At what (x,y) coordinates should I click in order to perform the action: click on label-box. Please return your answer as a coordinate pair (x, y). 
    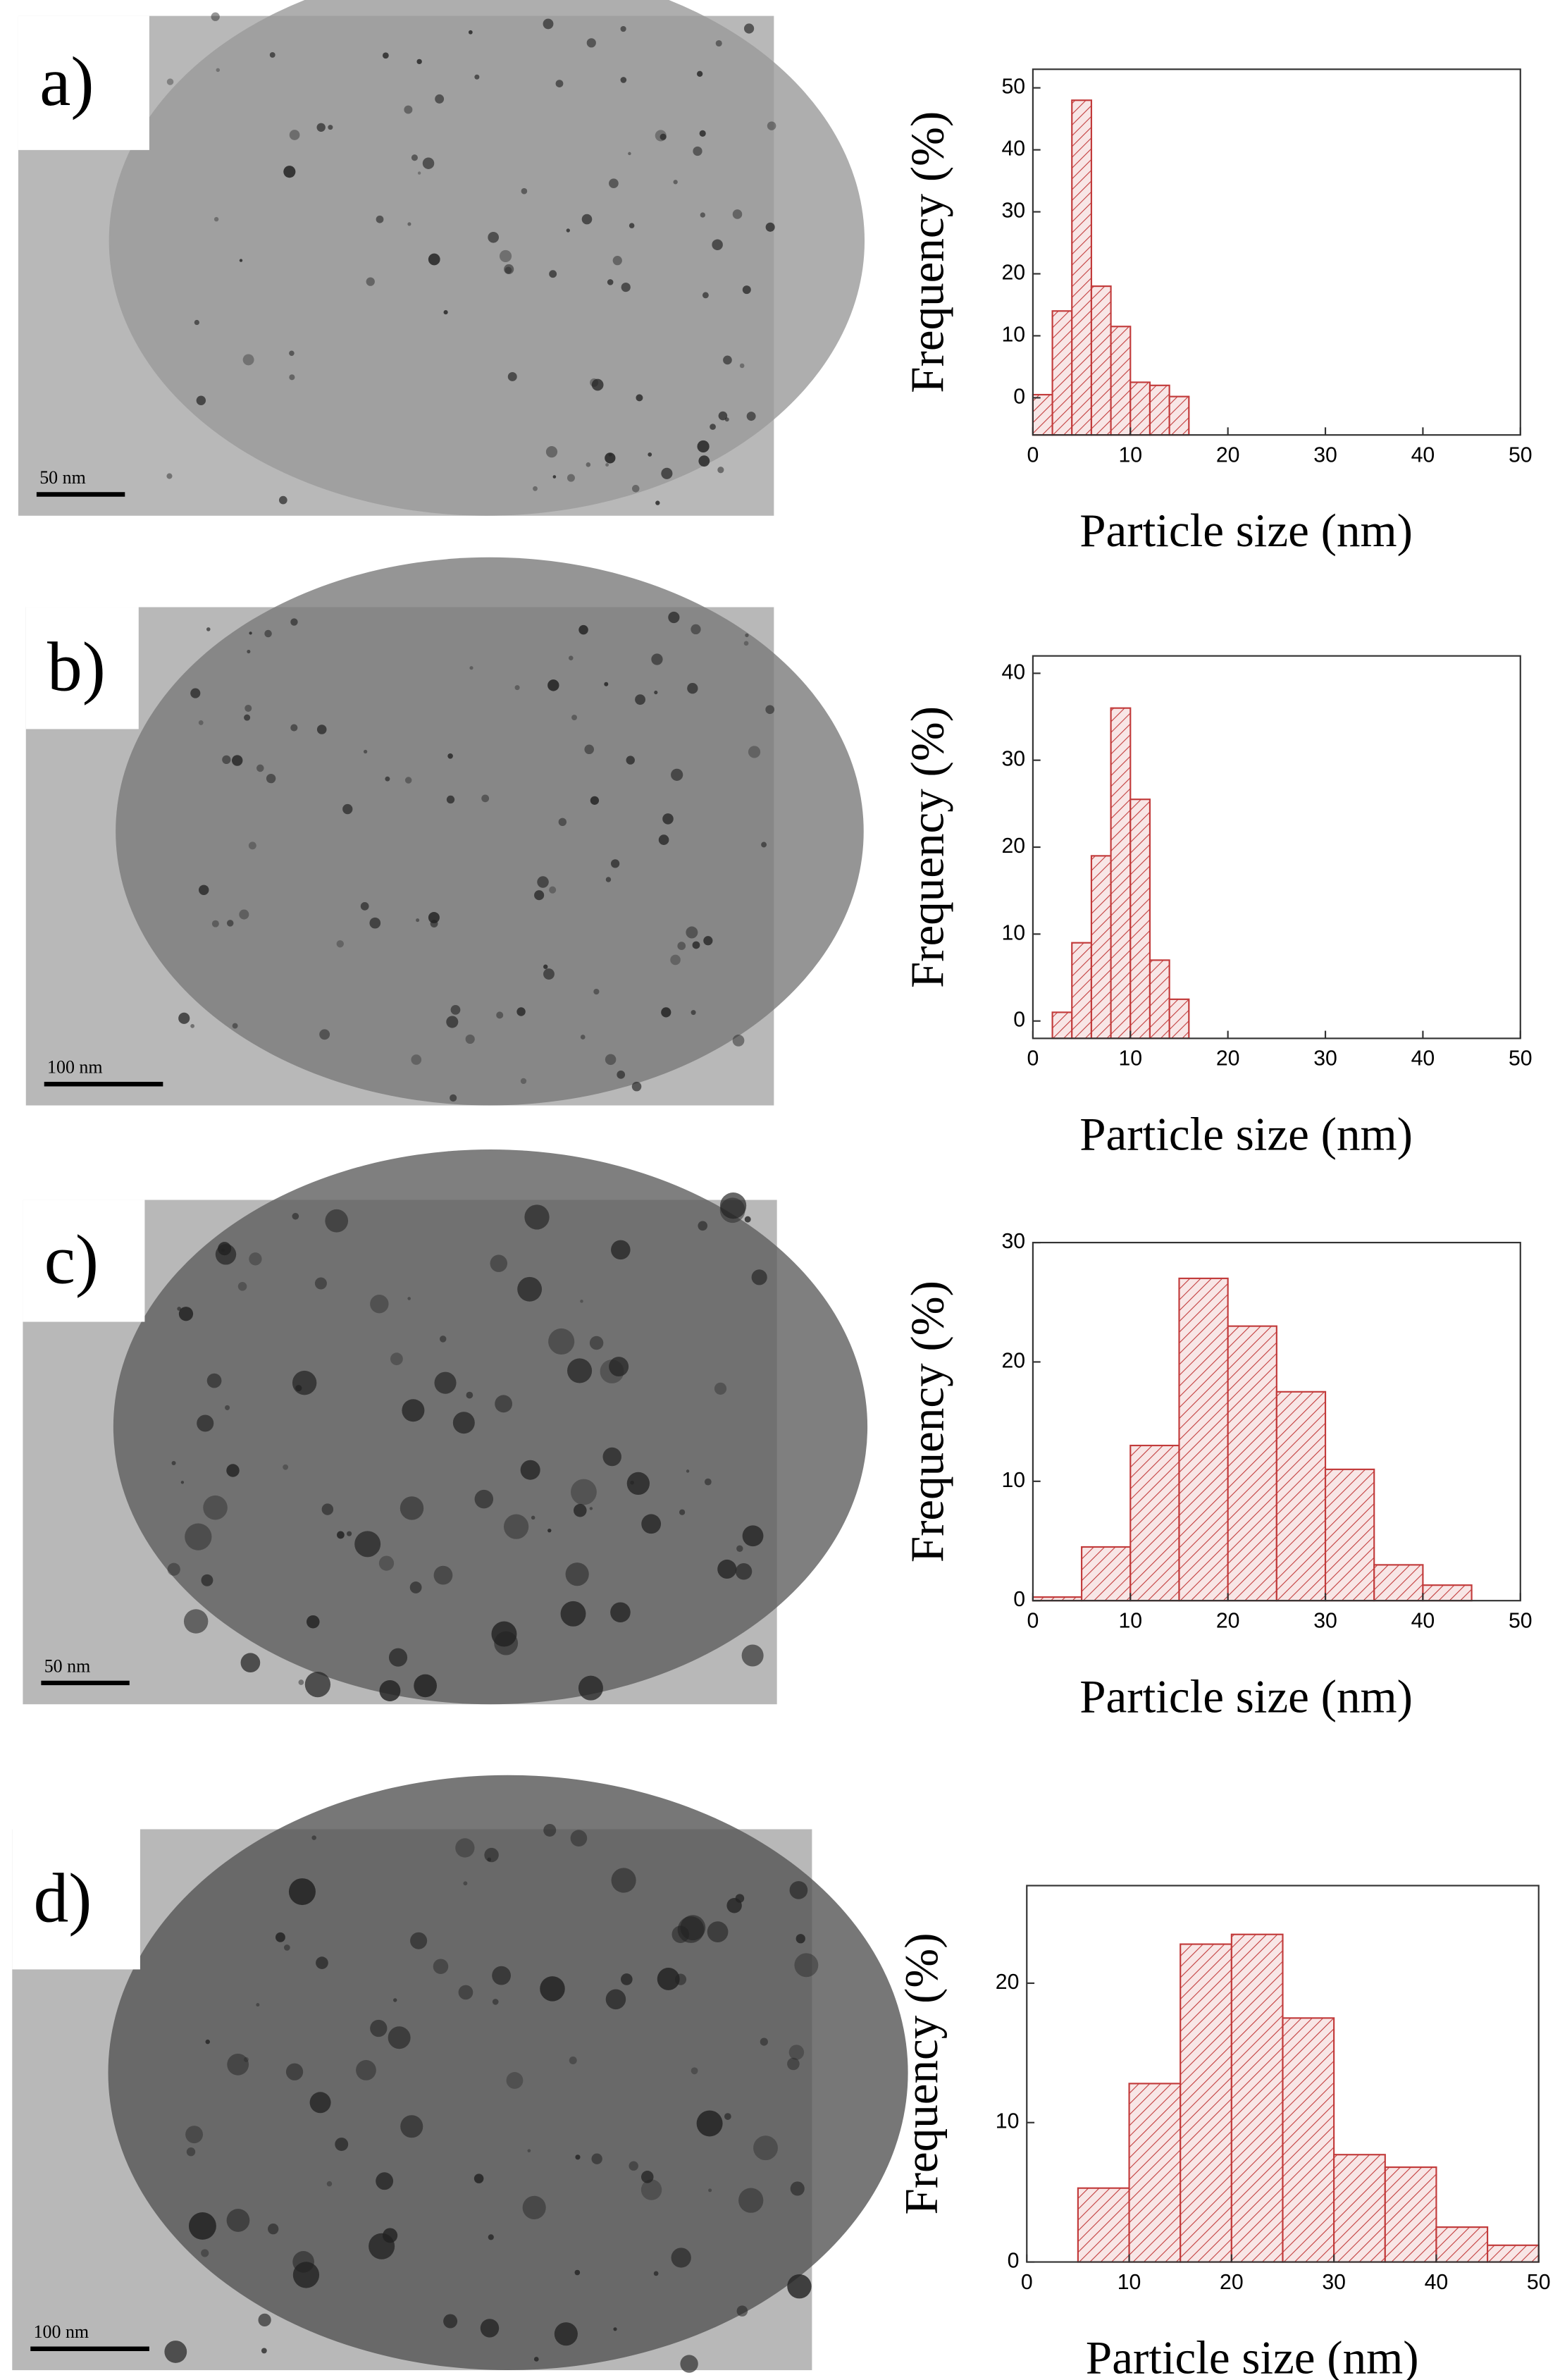
    Looking at the image, I should click on (84, 1261).